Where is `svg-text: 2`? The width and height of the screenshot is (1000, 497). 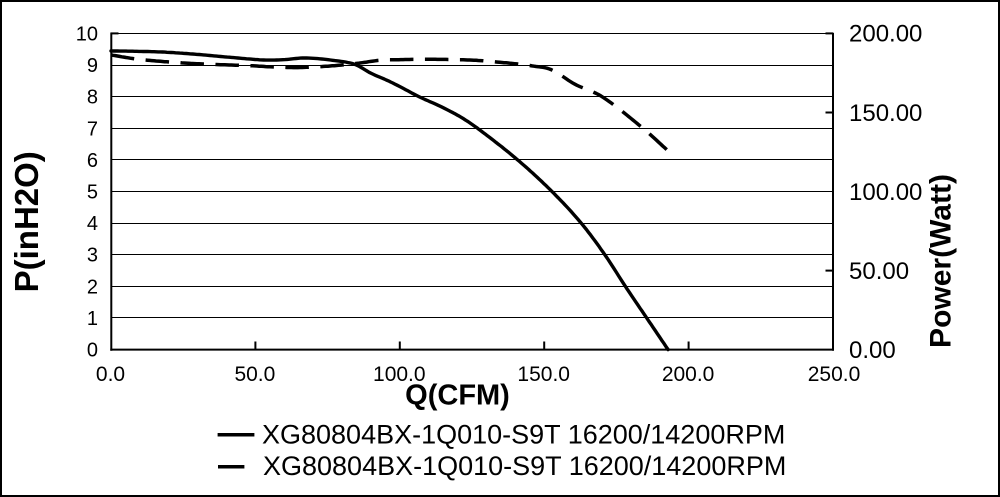 svg-text: 2 is located at coordinates (92, 287).